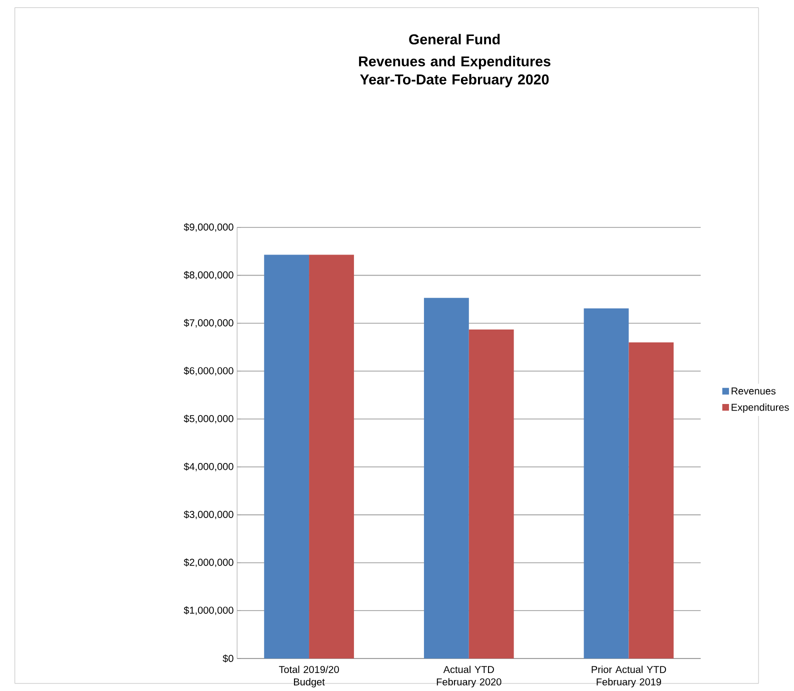 Image resolution: width=794 pixels, height=691 pixels. Describe the element at coordinates (209, 371) in the screenshot. I see `y-tick-label: $6,000,000` at that location.